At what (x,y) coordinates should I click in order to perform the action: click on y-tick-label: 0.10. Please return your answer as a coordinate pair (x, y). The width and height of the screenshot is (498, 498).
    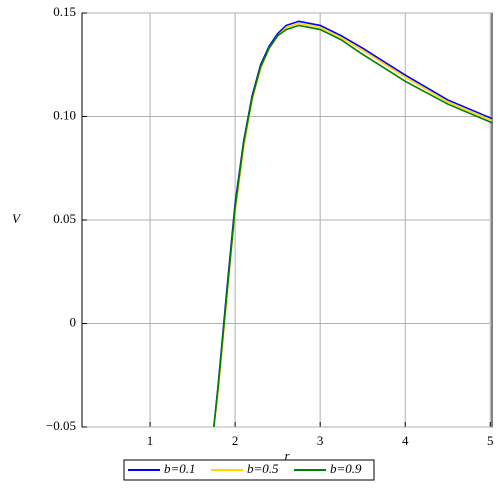
    Looking at the image, I should click on (64, 114).